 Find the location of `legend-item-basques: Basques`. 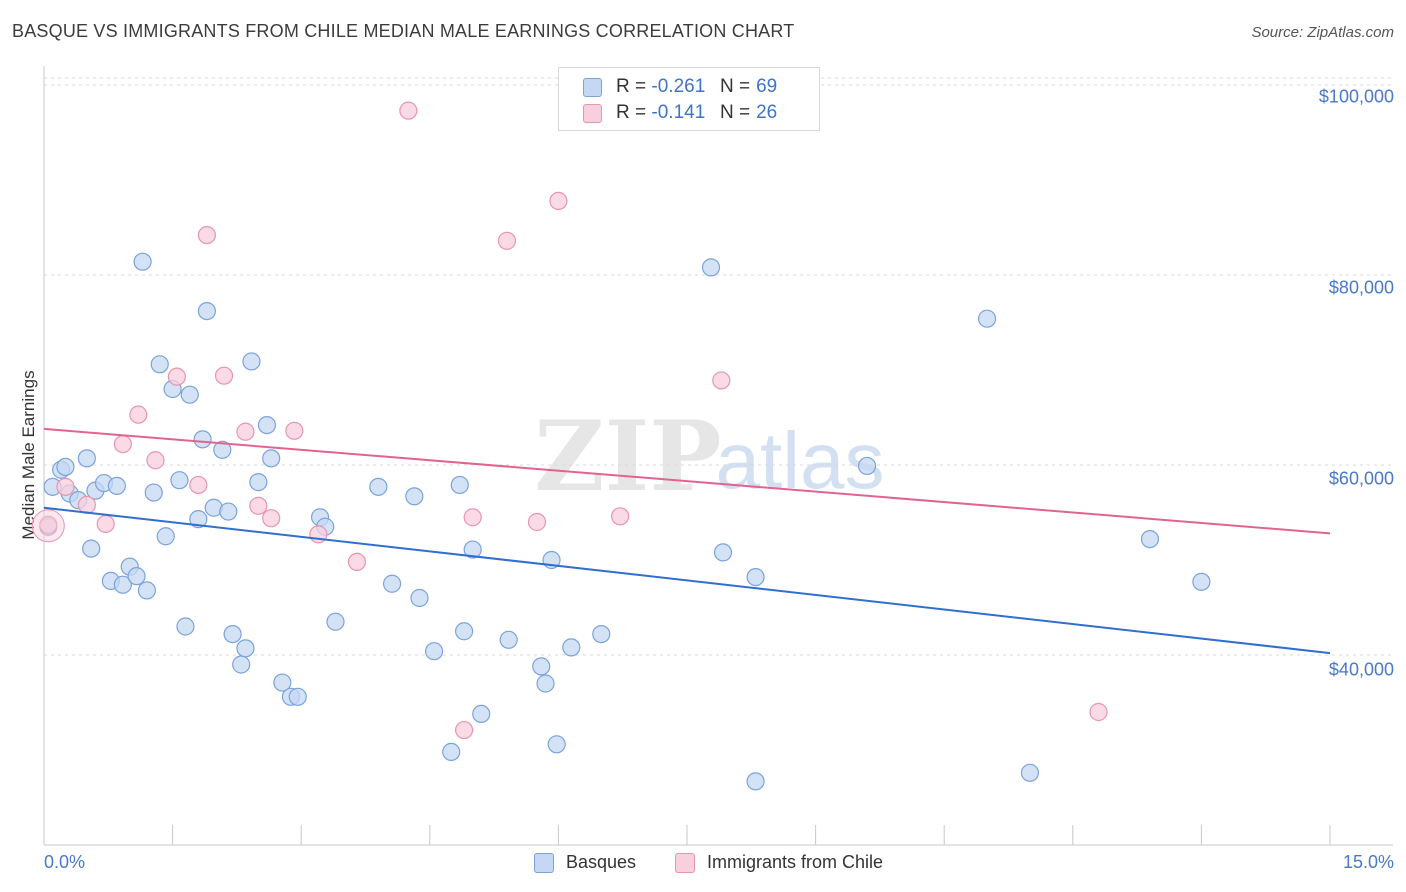

legend-item-basques: Basques is located at coordinates (585, 862).